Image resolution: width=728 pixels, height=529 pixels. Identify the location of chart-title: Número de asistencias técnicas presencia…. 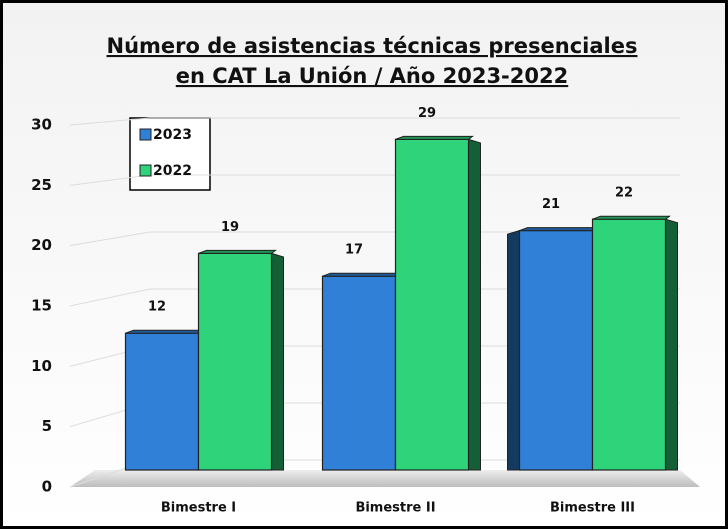
(372, 46).